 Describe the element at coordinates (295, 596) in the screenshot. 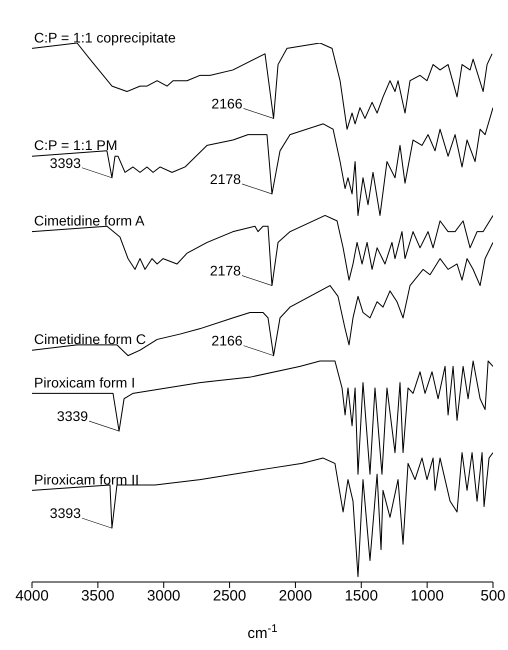

I see `x-tick-label: 2000` at that location.